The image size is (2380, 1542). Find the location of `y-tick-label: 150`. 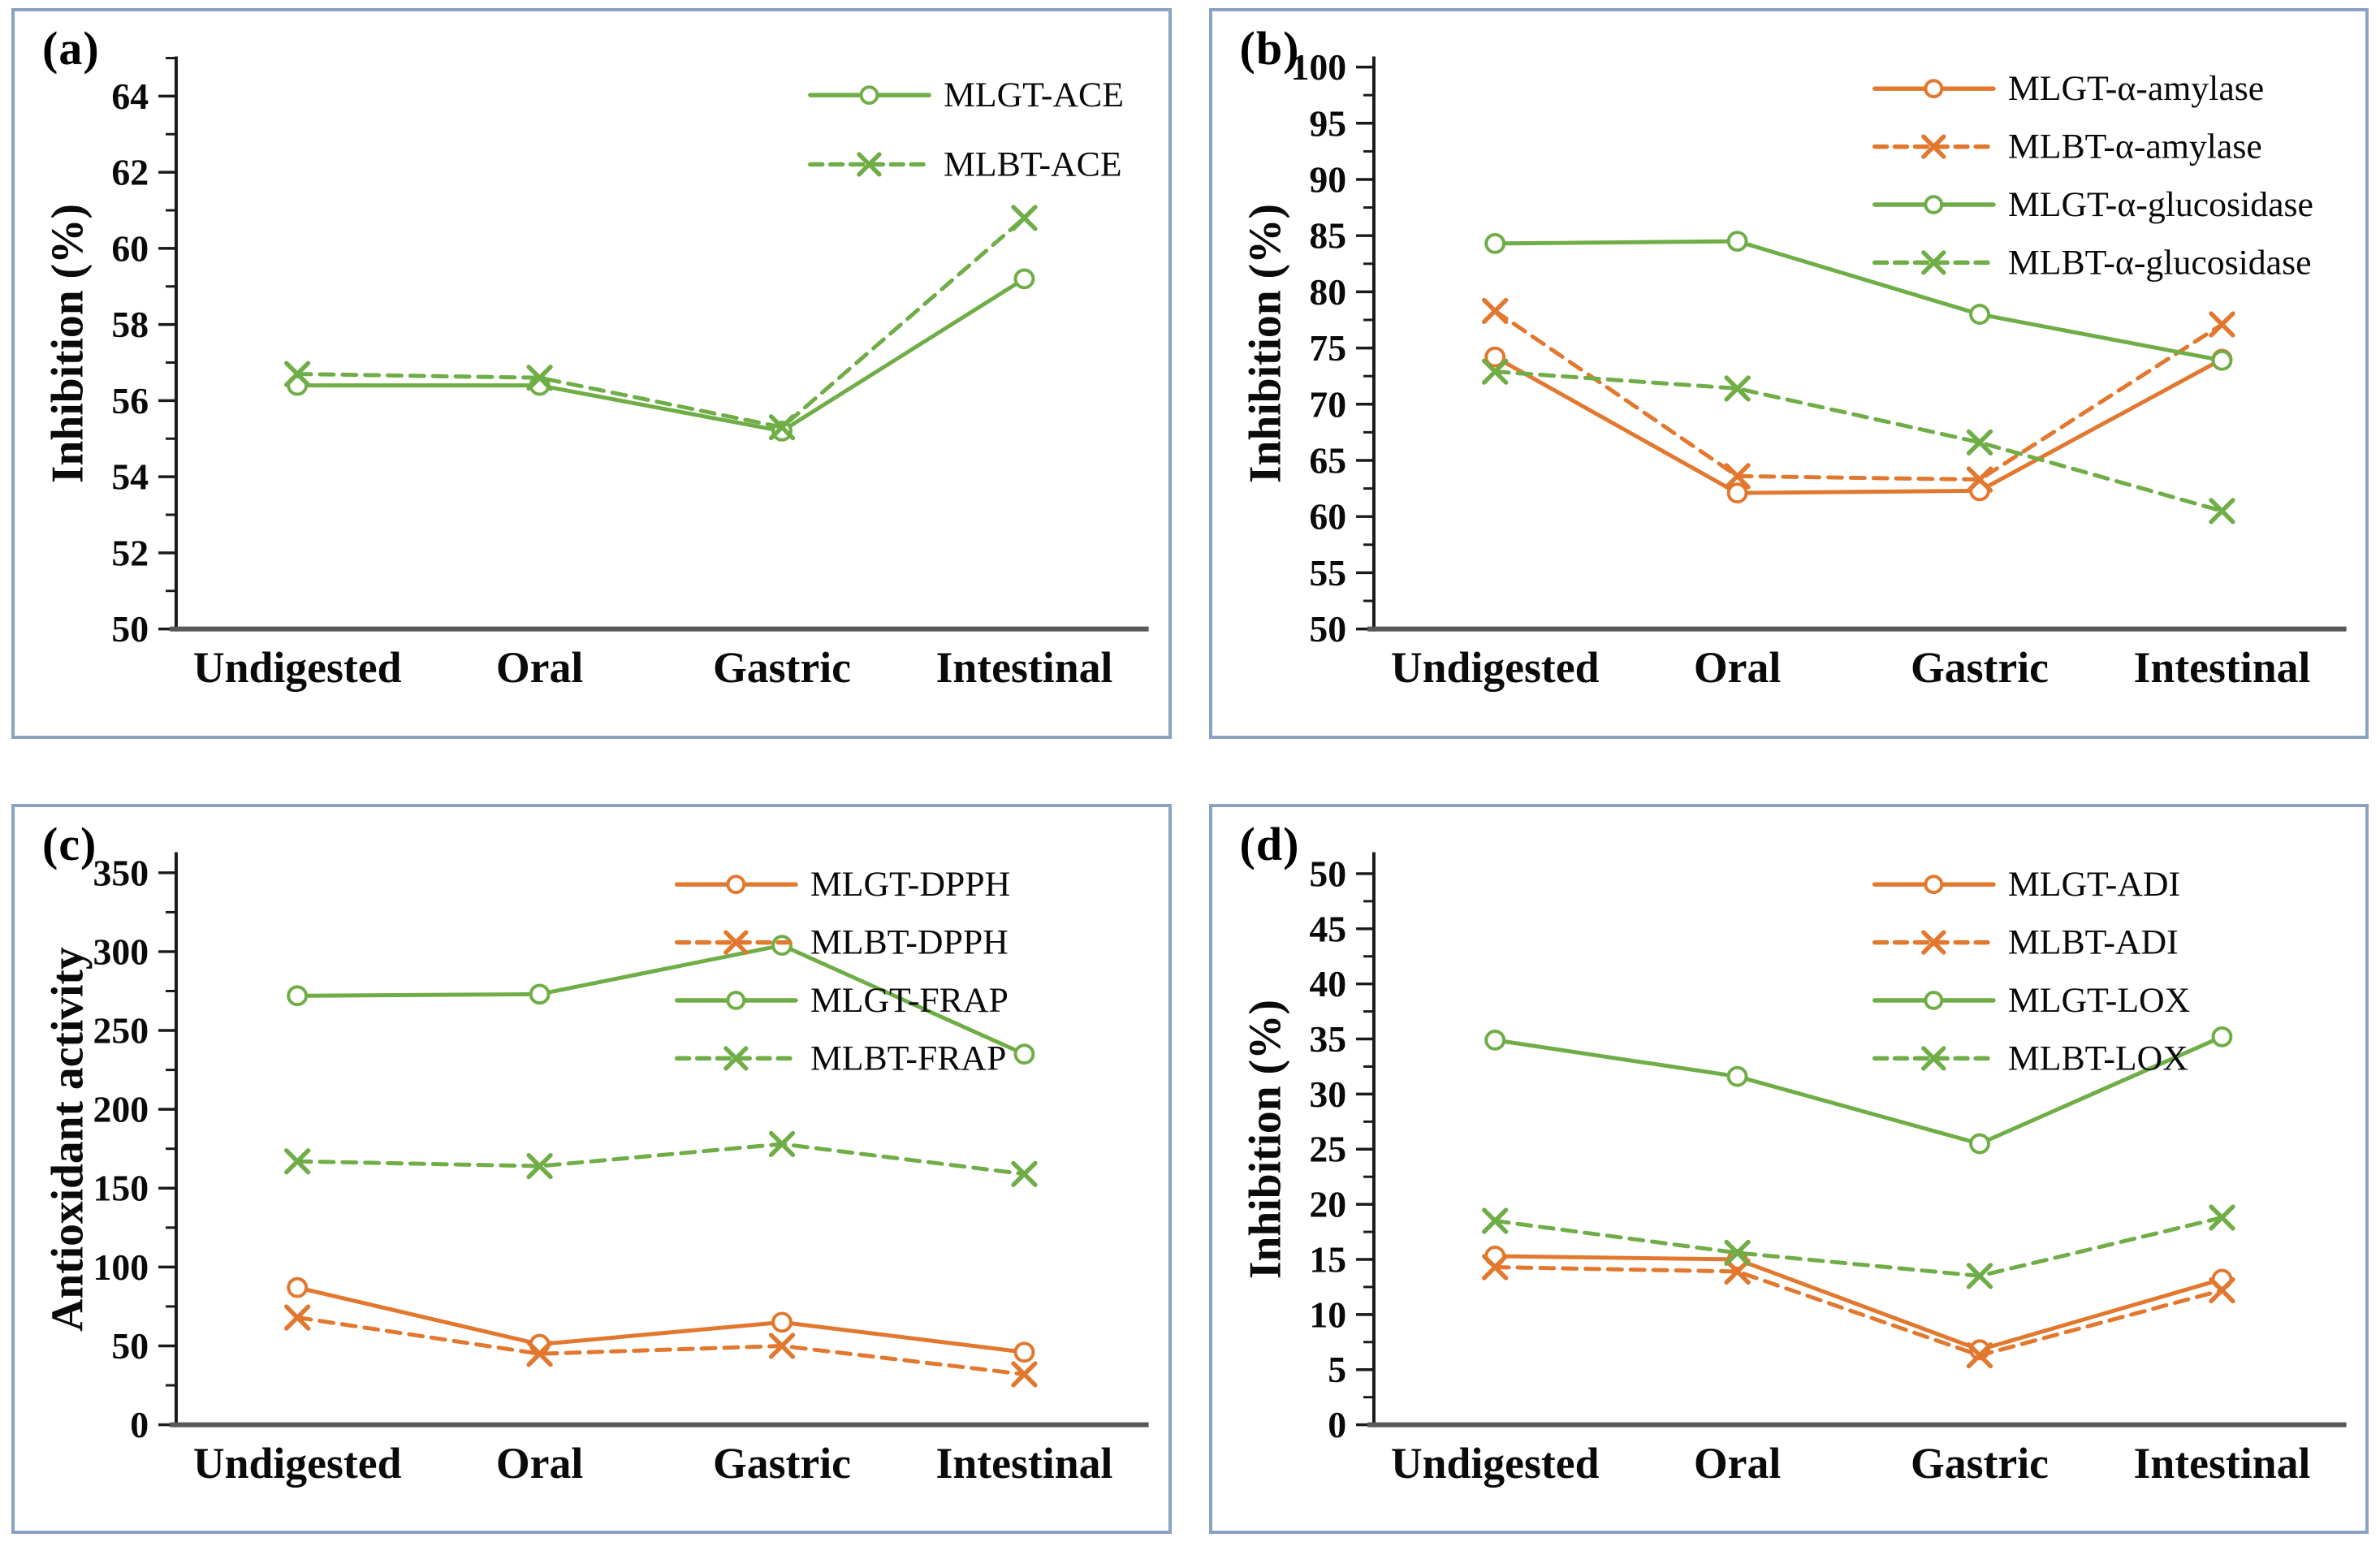

y-tick-label: 150 is located at coordinates (121, 1187).